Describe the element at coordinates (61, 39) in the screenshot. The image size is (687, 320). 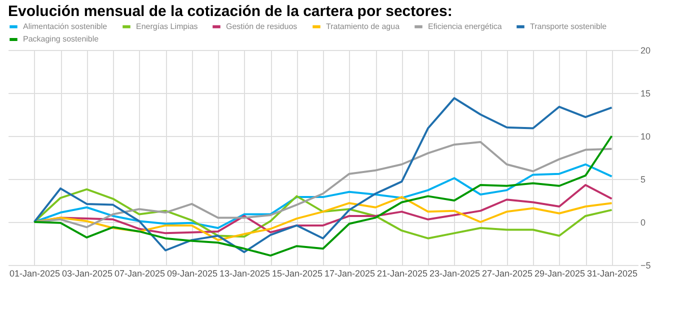
I see `legend-label: Packaging sostenible` at that location.